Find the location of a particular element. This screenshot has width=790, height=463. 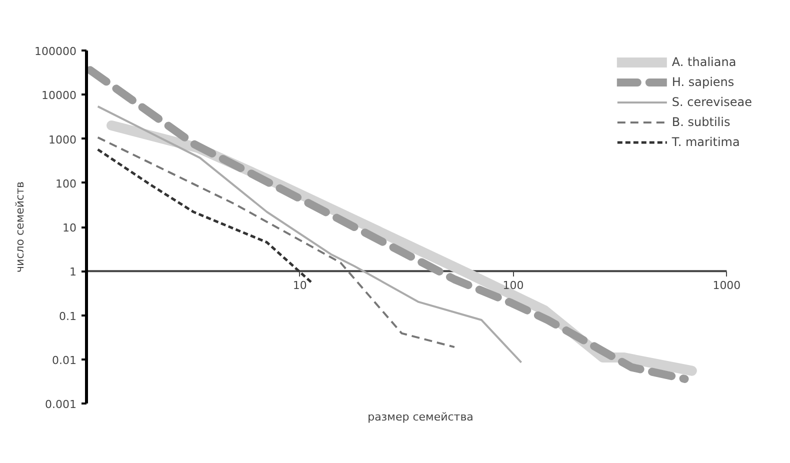

x-axis-title: размер семейства is located at coordinates (421, 417).